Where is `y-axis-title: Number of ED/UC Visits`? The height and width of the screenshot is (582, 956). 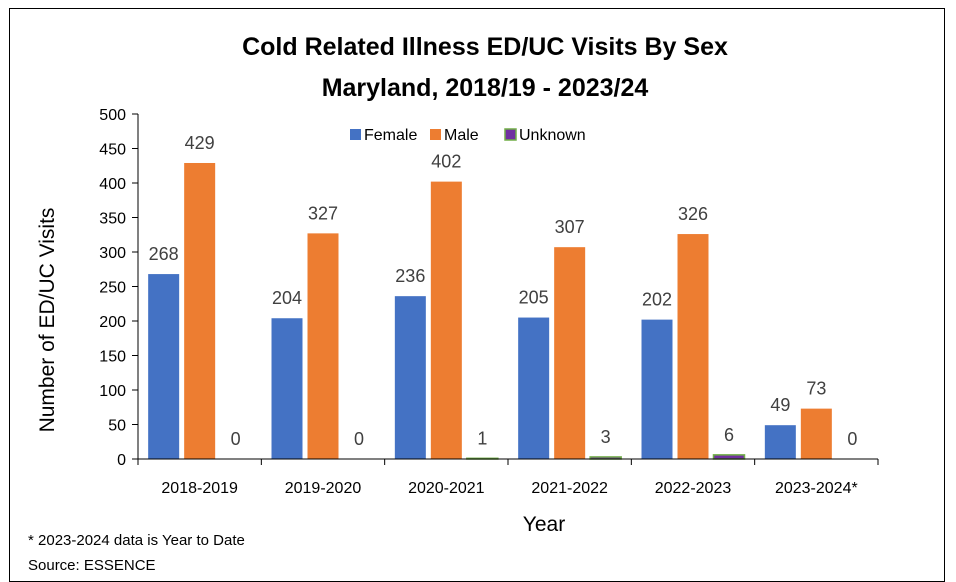 y-axis-title: Number of ED/UC Visits is located at coordinates (47, 320).